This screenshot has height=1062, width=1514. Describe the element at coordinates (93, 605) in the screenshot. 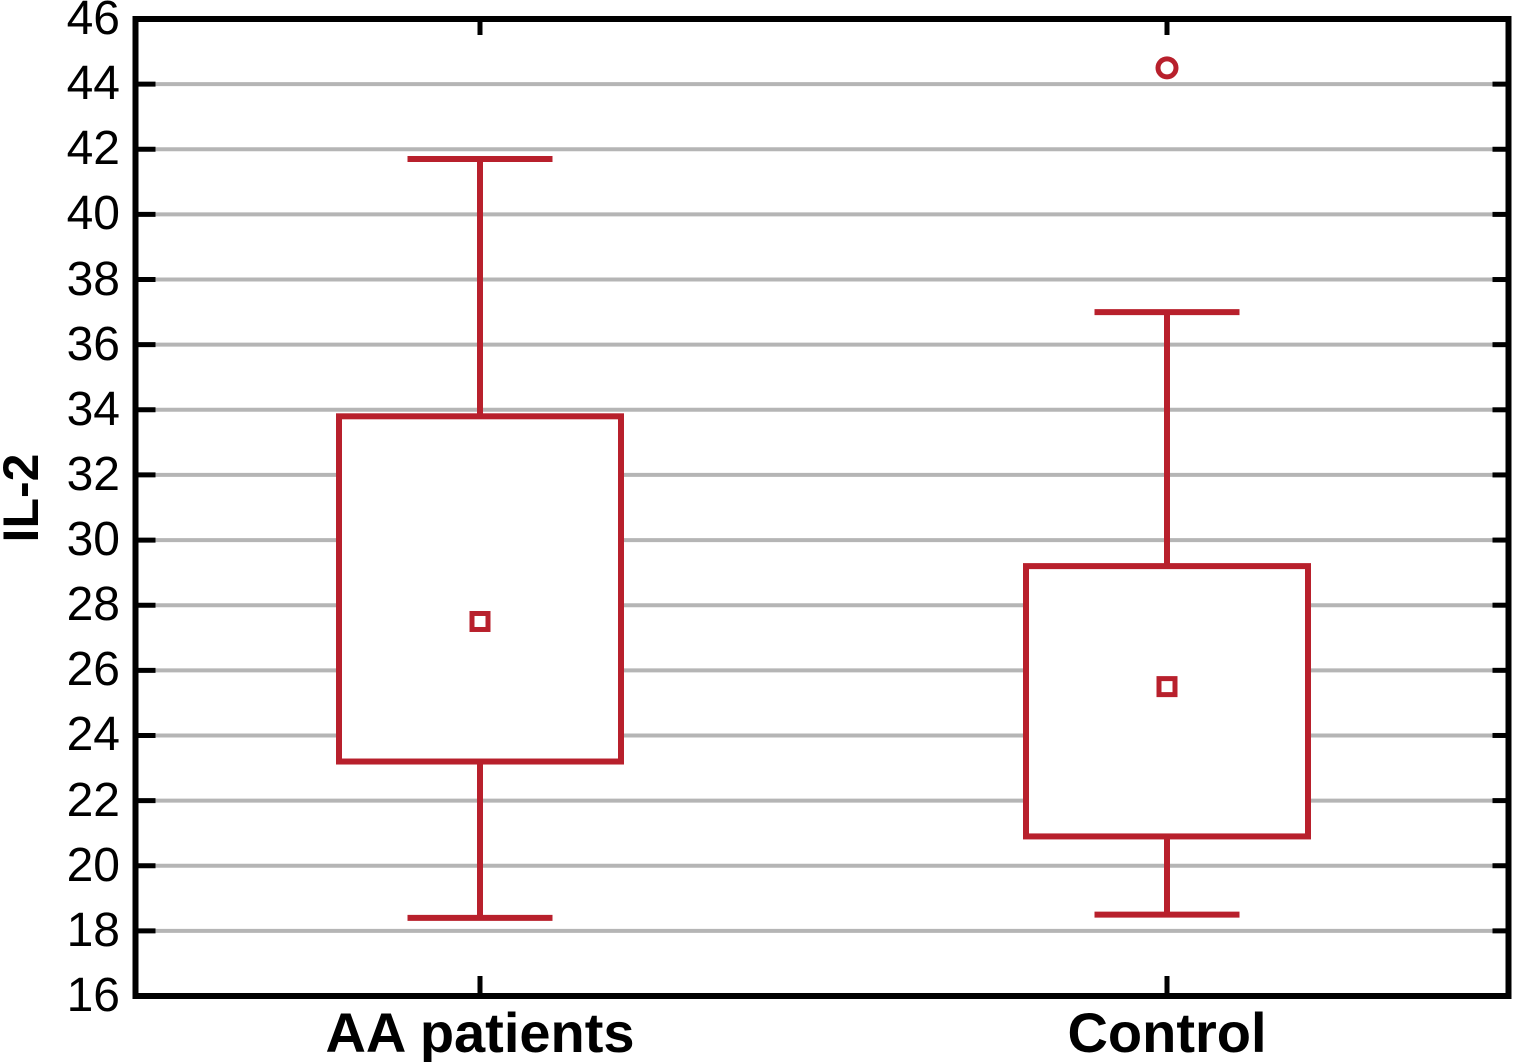

I see `y-tick-label-28: 28` at that location.